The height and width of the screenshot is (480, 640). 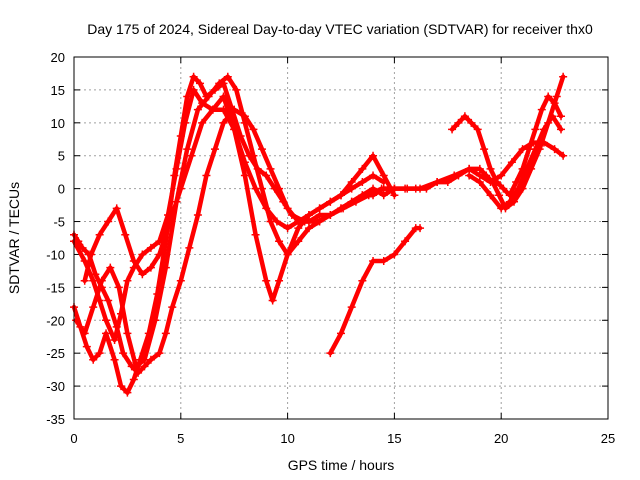 I want to click on series-line, so click(x=506, y=146).